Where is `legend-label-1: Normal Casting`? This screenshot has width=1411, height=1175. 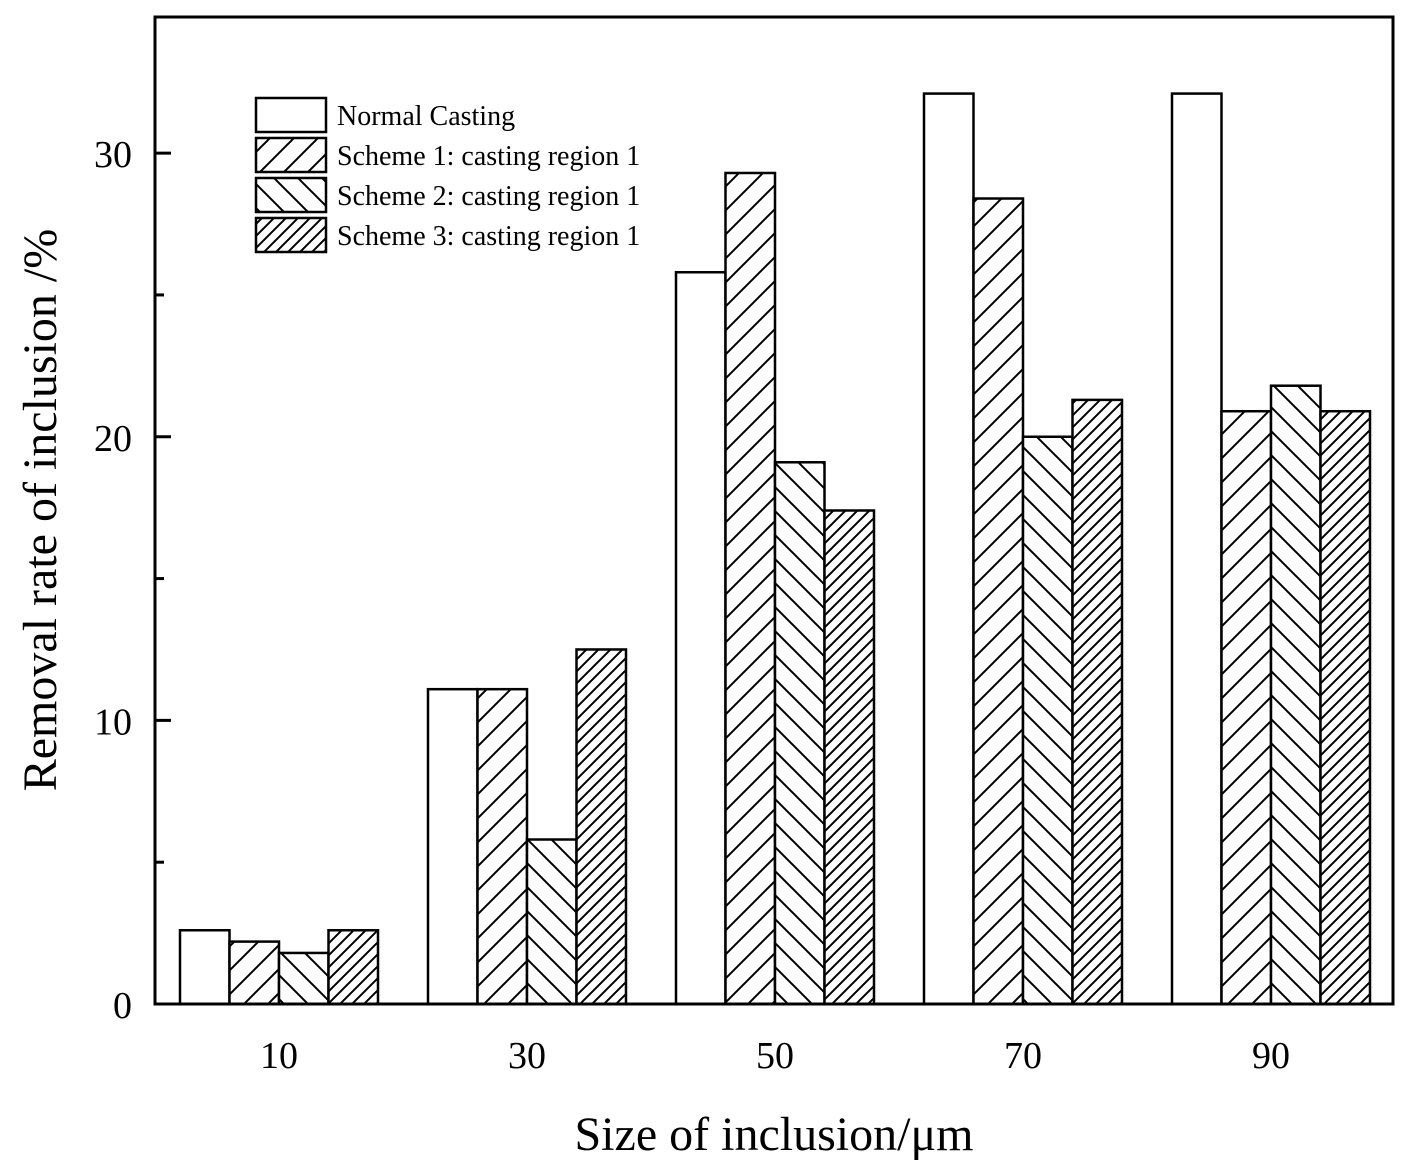
legend-label-1: Normal Casting is located at coordinates (426, 116).